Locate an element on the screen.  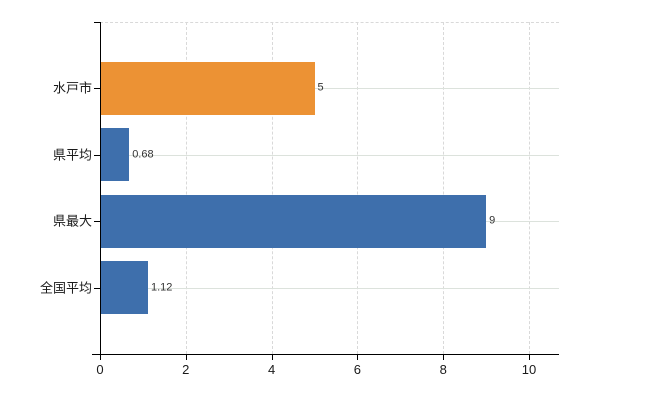
x-axis-line is located at coordinates (325, 354).